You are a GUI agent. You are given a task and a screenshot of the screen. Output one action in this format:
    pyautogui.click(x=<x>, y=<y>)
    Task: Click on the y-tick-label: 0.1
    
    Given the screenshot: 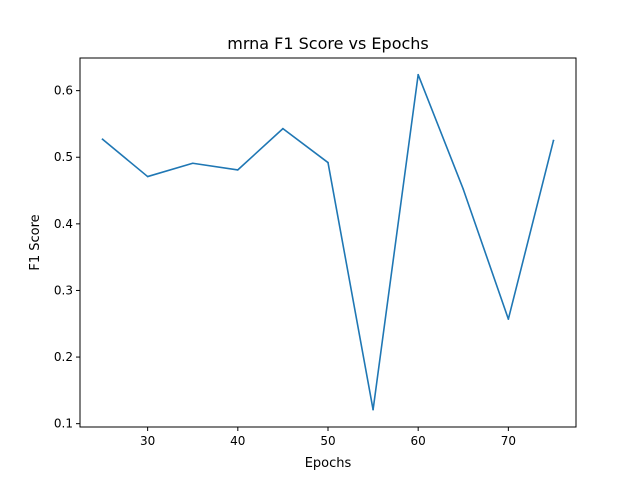 What is the action you would take?
    pyautogui.click(x=63, y=424)
    